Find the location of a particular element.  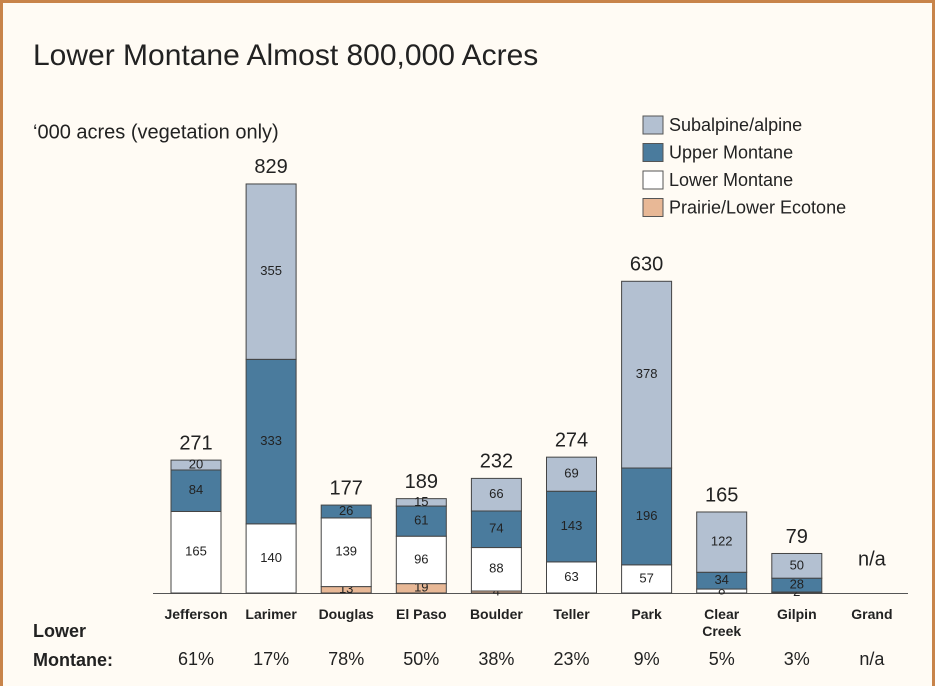

x-tick-label: Gilpin is located at coordinates (796, 614).